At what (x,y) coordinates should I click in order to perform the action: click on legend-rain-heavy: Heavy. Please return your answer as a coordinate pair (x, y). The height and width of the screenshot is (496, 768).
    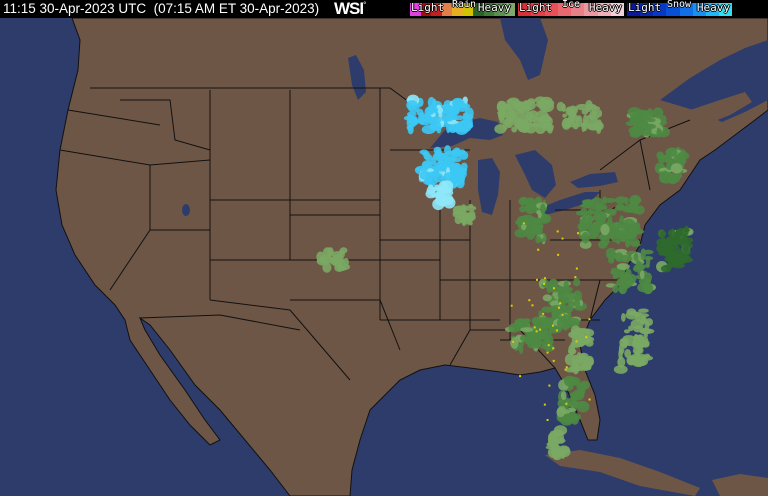
    Looking at the image, I should click on (494, 7).